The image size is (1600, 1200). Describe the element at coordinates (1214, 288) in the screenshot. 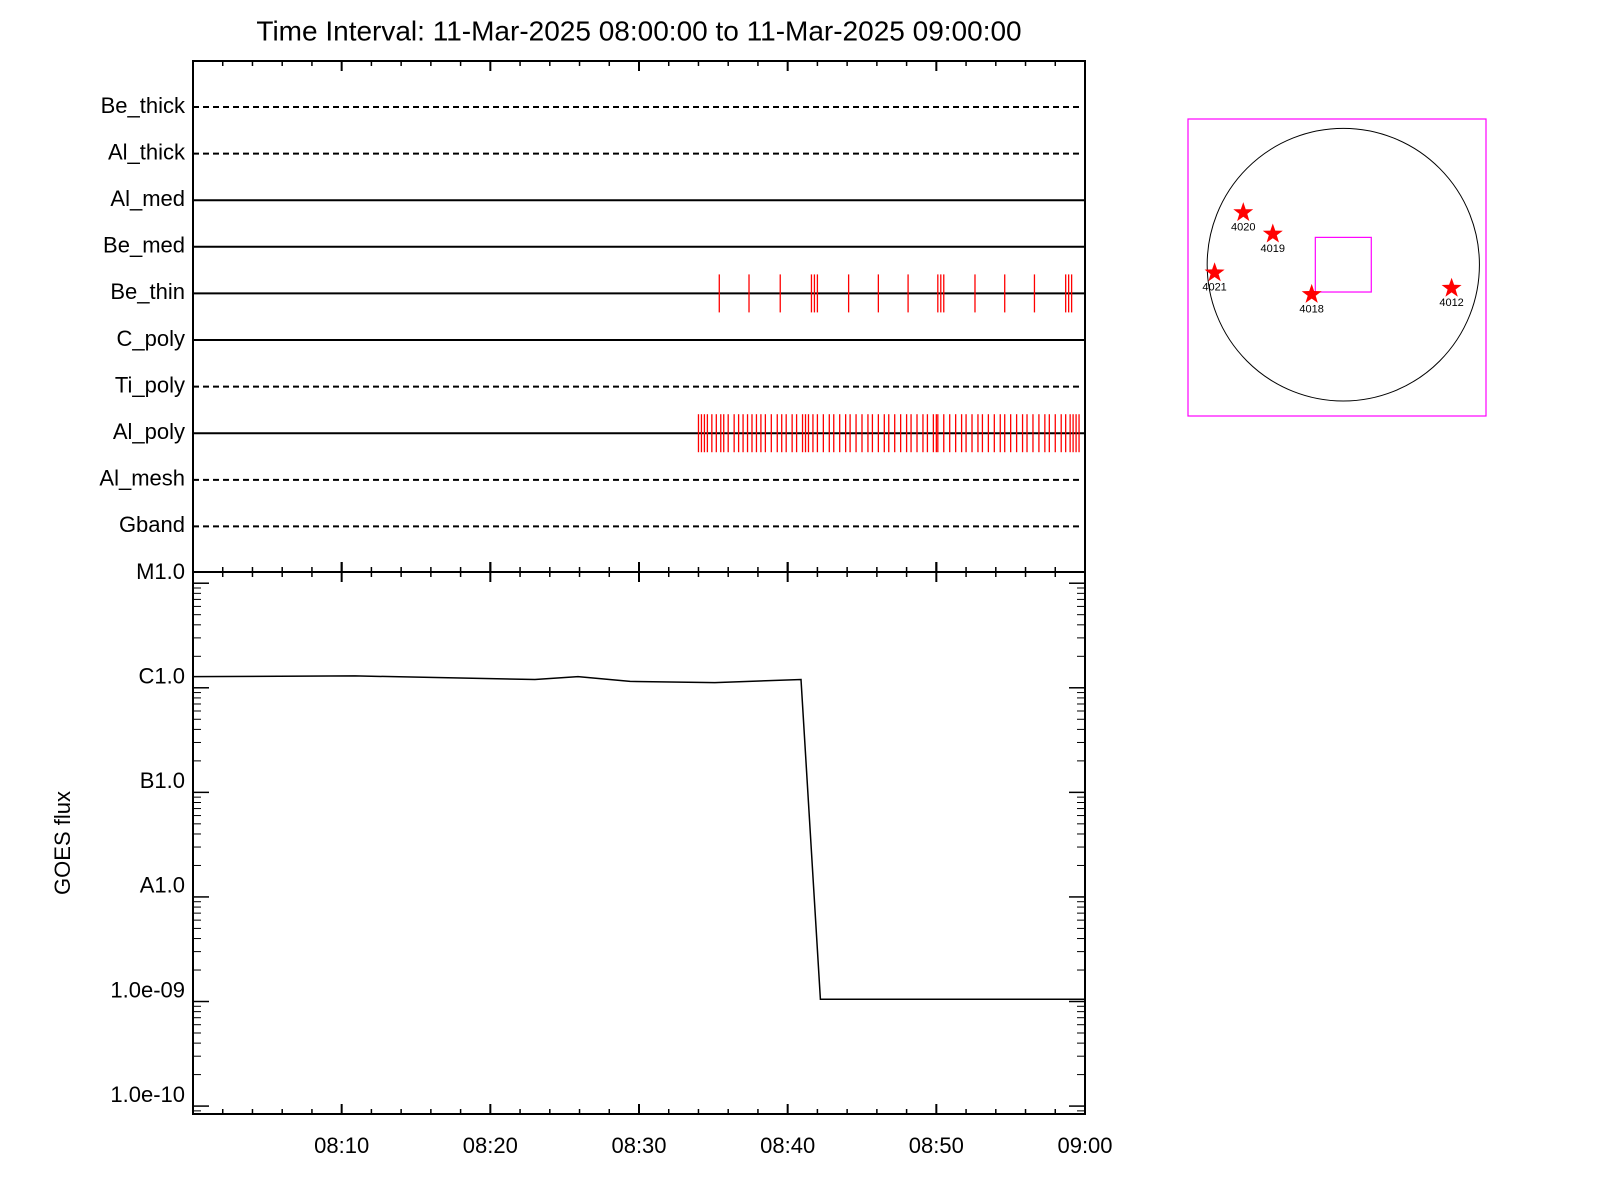

I see `region-label: 4021` at that location.